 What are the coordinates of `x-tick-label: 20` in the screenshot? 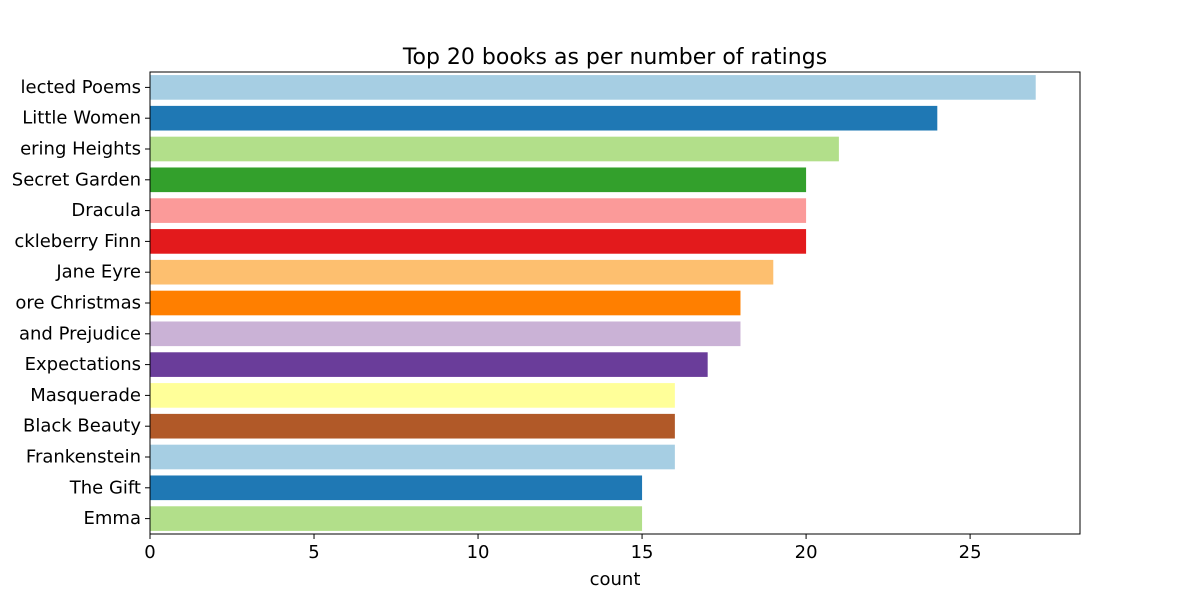 It's located at (806, 552).